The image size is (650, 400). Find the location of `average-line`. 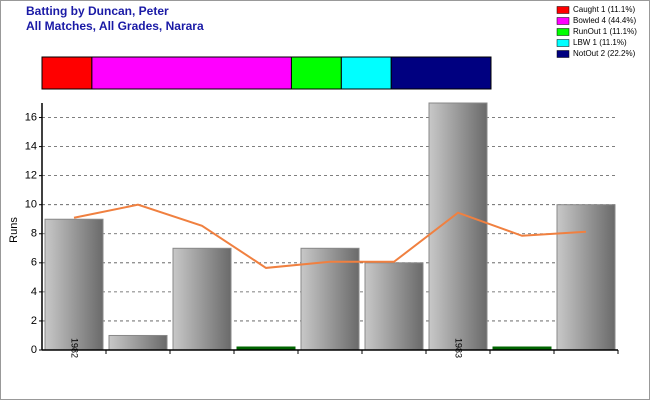

average-line is located at coordinates (330, 236).